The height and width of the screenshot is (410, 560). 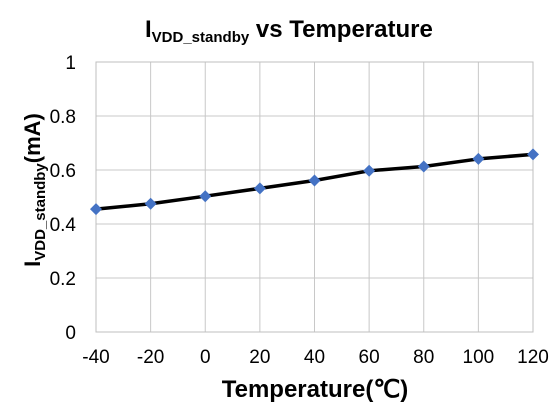 I want to click on y-axis-ticks: 0 0.2 0.4 0.6 0.8 1, so click(x=63, y=198).